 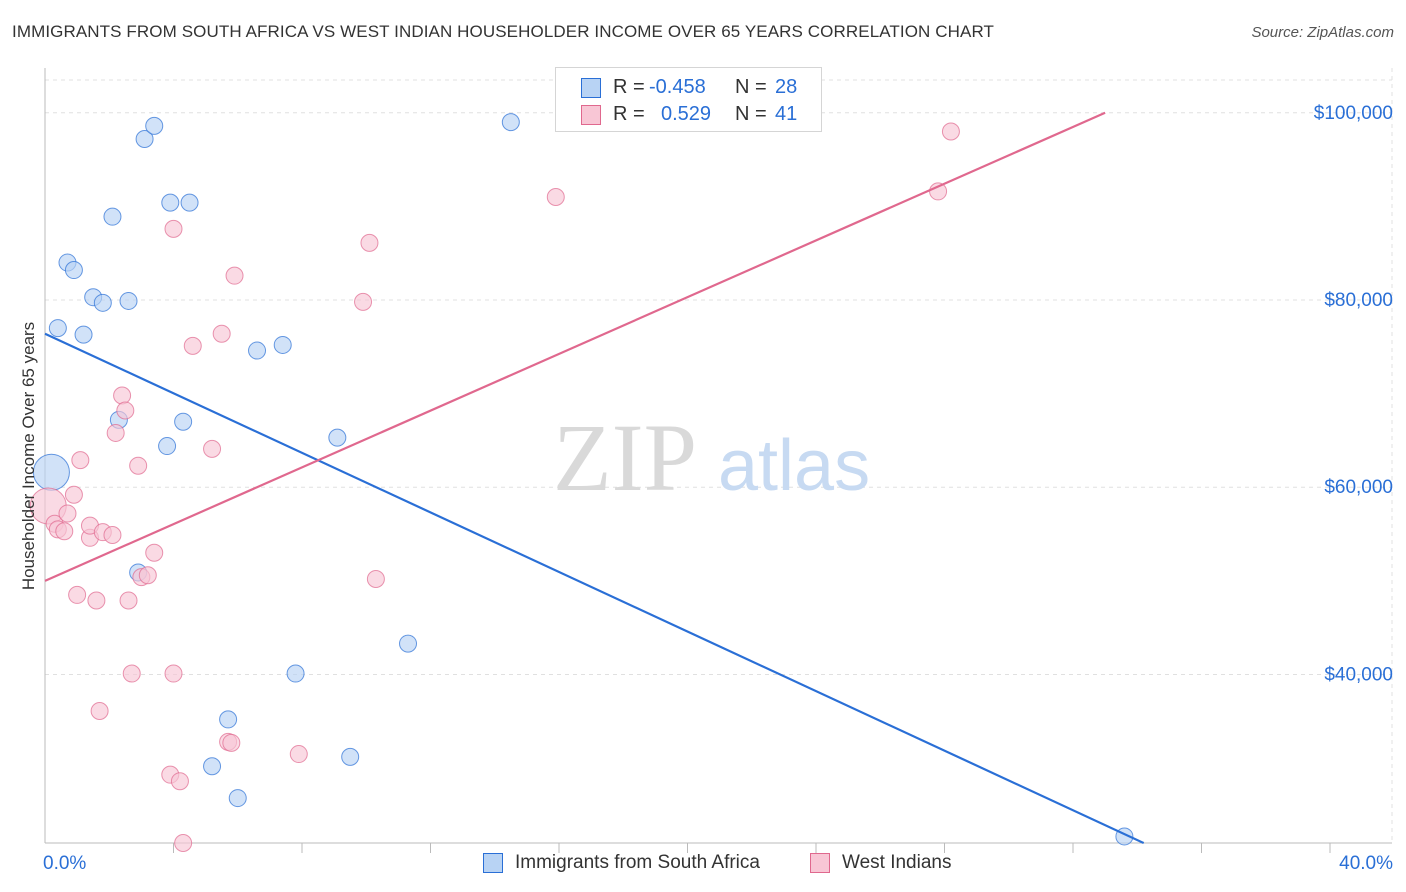 I want to click on legend-r-value: 0.529, so click(x=686, y=114).